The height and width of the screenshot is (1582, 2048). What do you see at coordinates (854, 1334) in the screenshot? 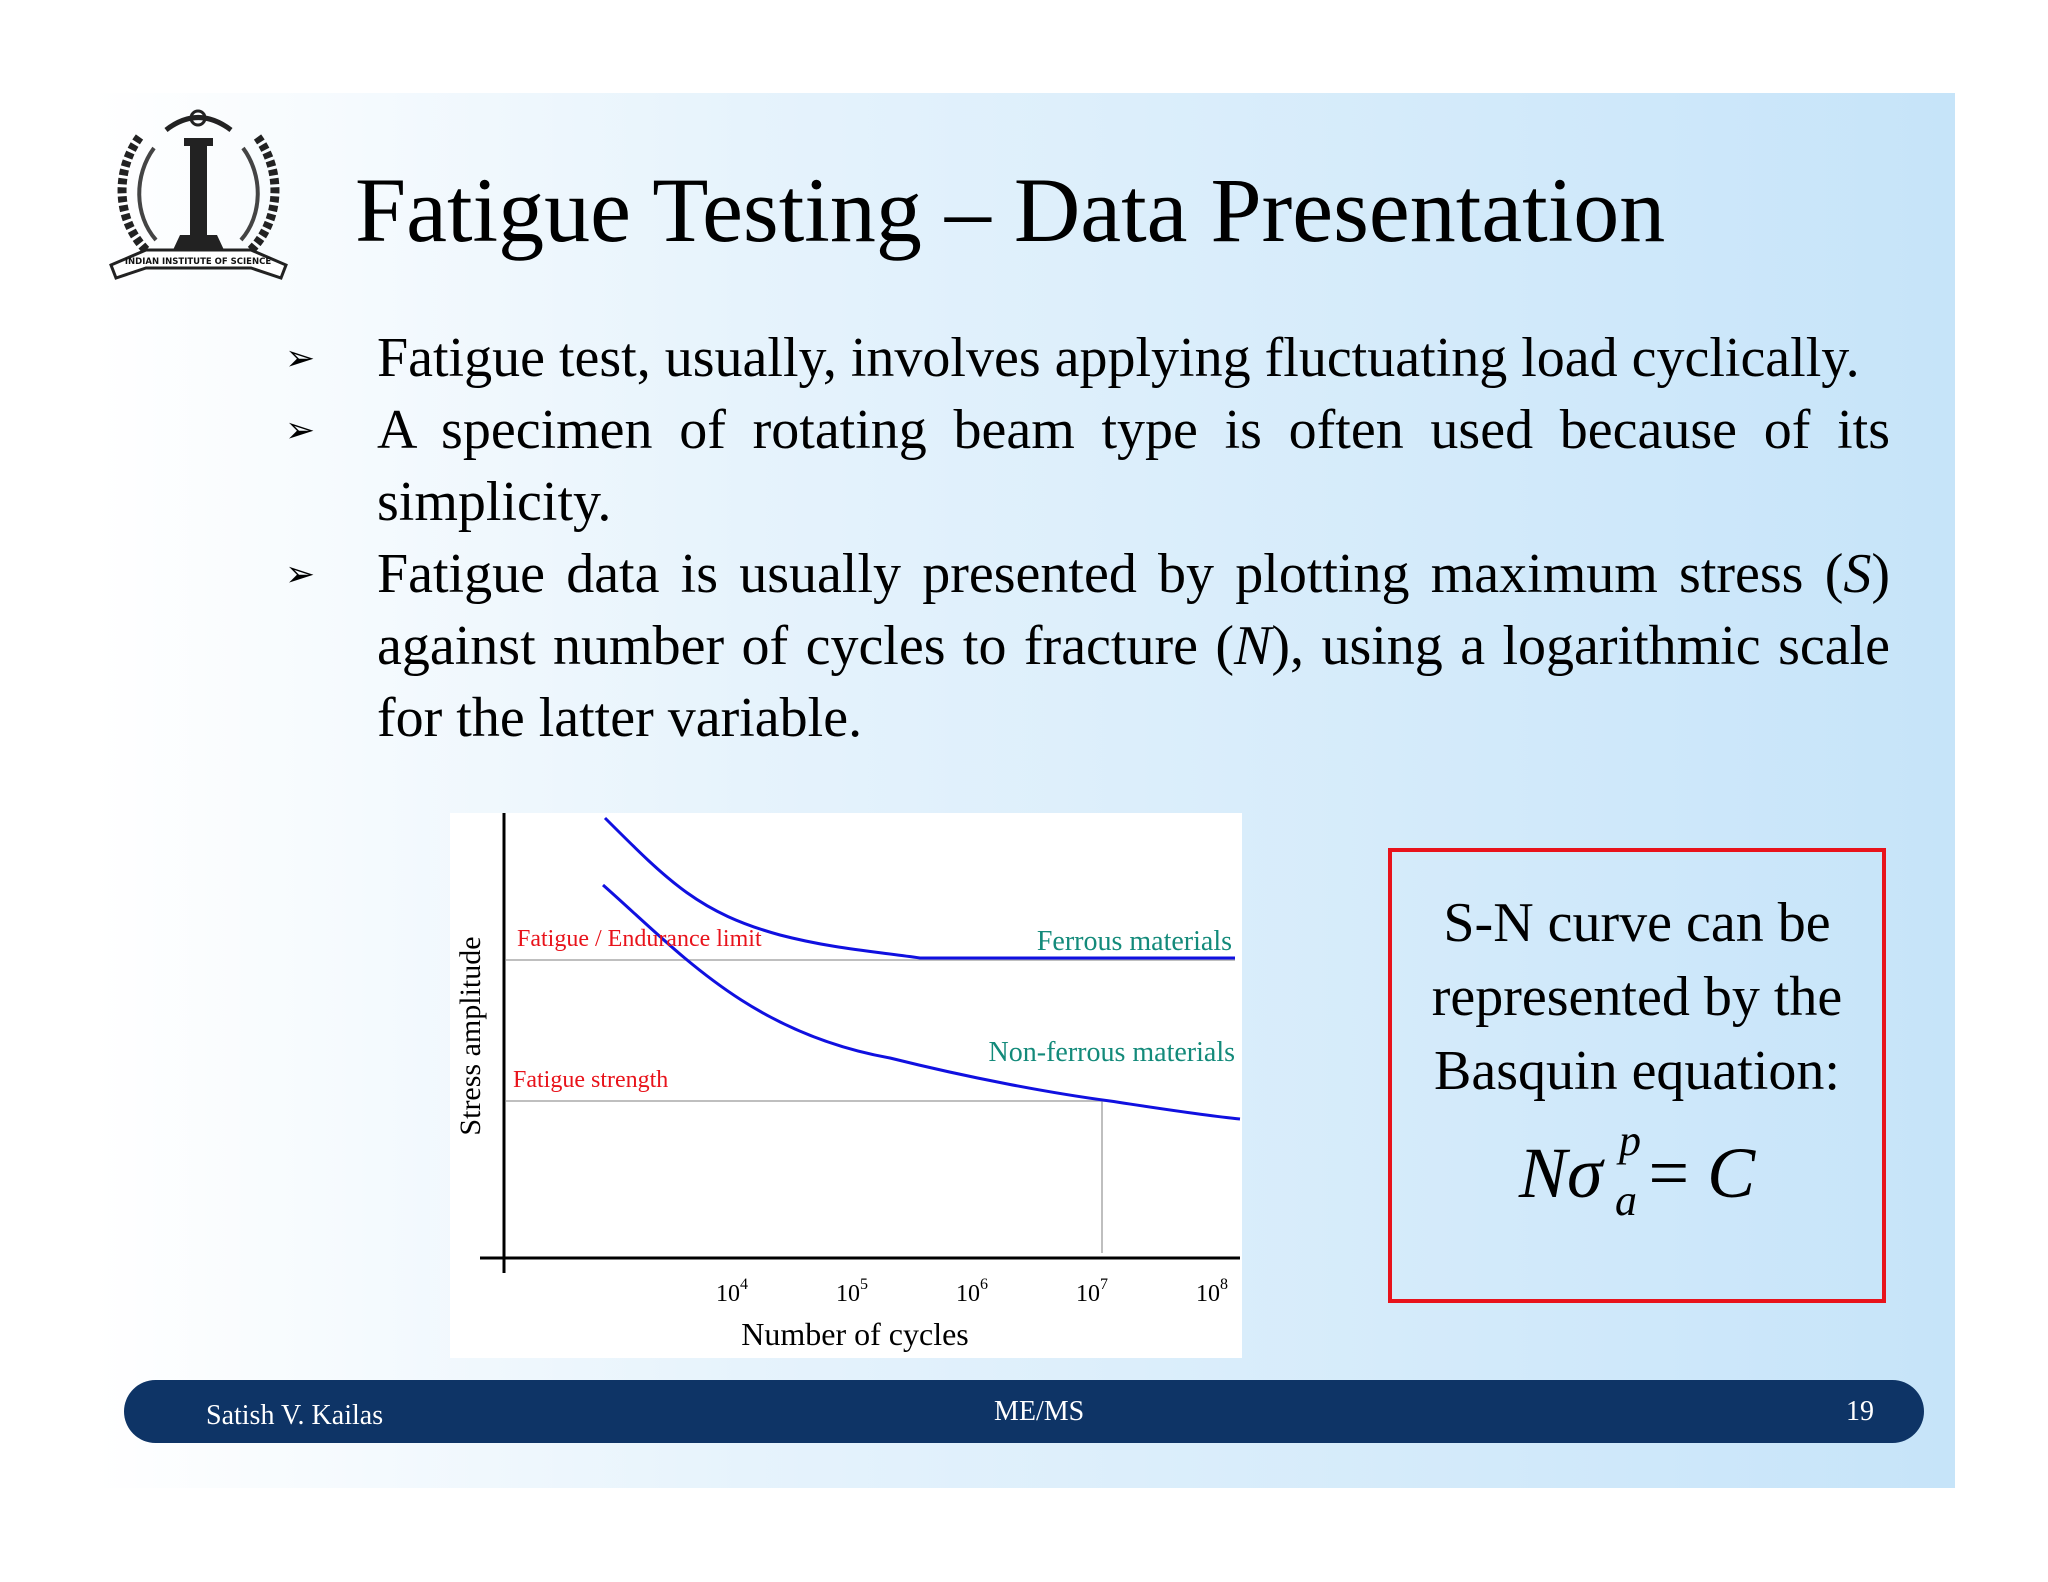
I see `x-axis-label: Number of cycles` at bounding box center [854, 1334].